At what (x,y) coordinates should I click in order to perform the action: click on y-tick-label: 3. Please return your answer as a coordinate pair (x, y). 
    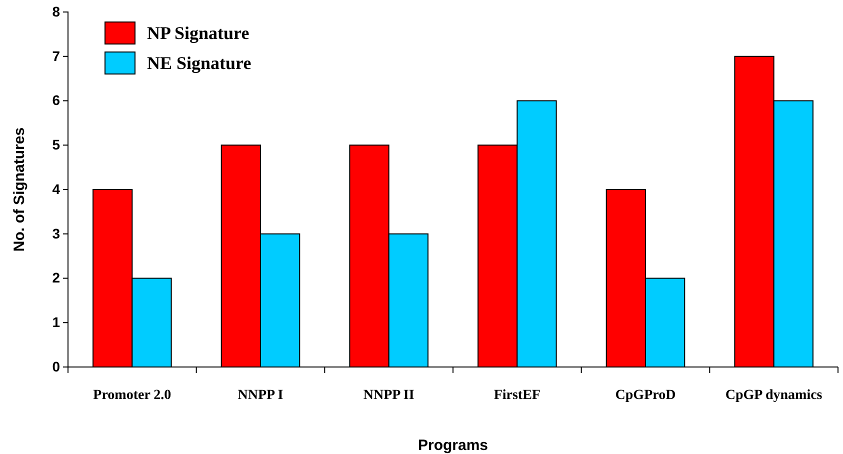
    Looking at the image, I should click on (56, 233).